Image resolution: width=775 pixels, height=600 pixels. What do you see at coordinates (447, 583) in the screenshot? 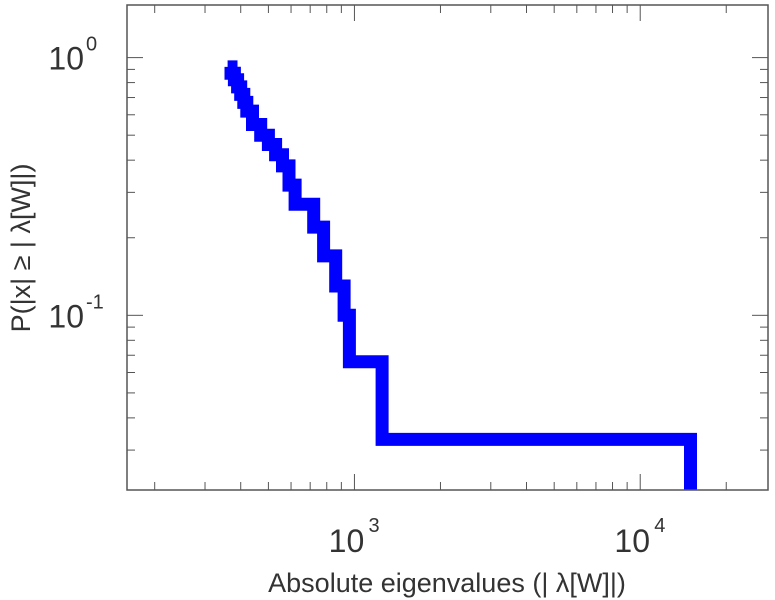
I see `x-axis-label: Absolute eigenvalues (| λ[W]|)` at bounding box center [447, 583].